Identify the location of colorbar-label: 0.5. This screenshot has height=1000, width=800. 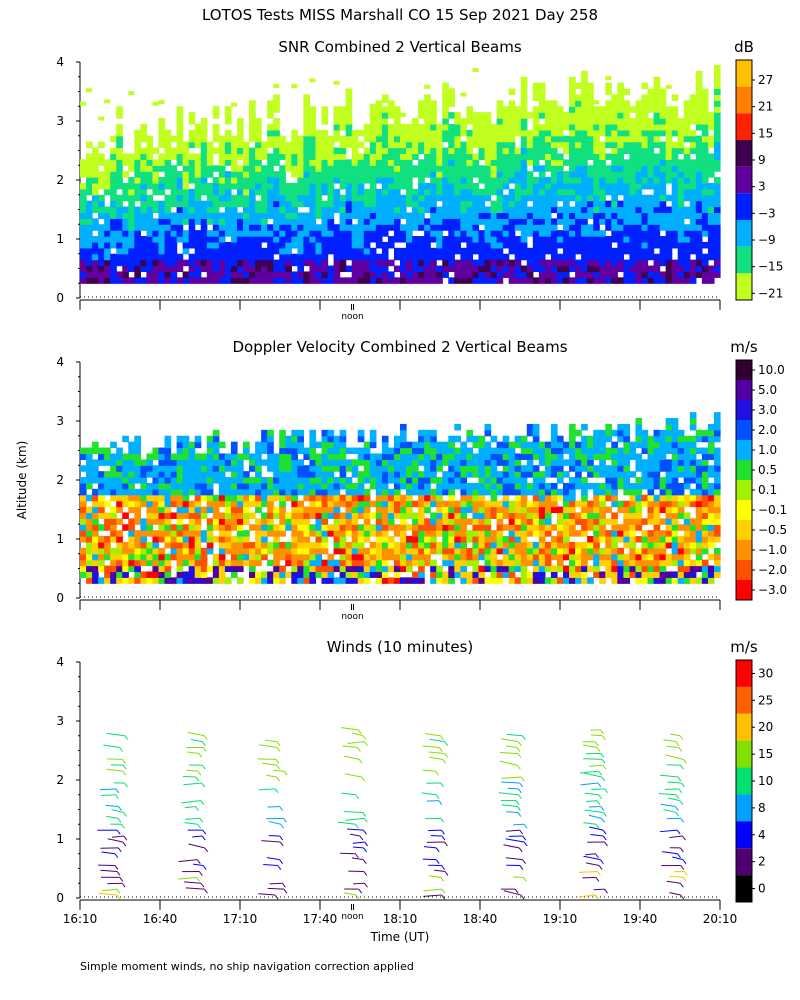
(767, 470).